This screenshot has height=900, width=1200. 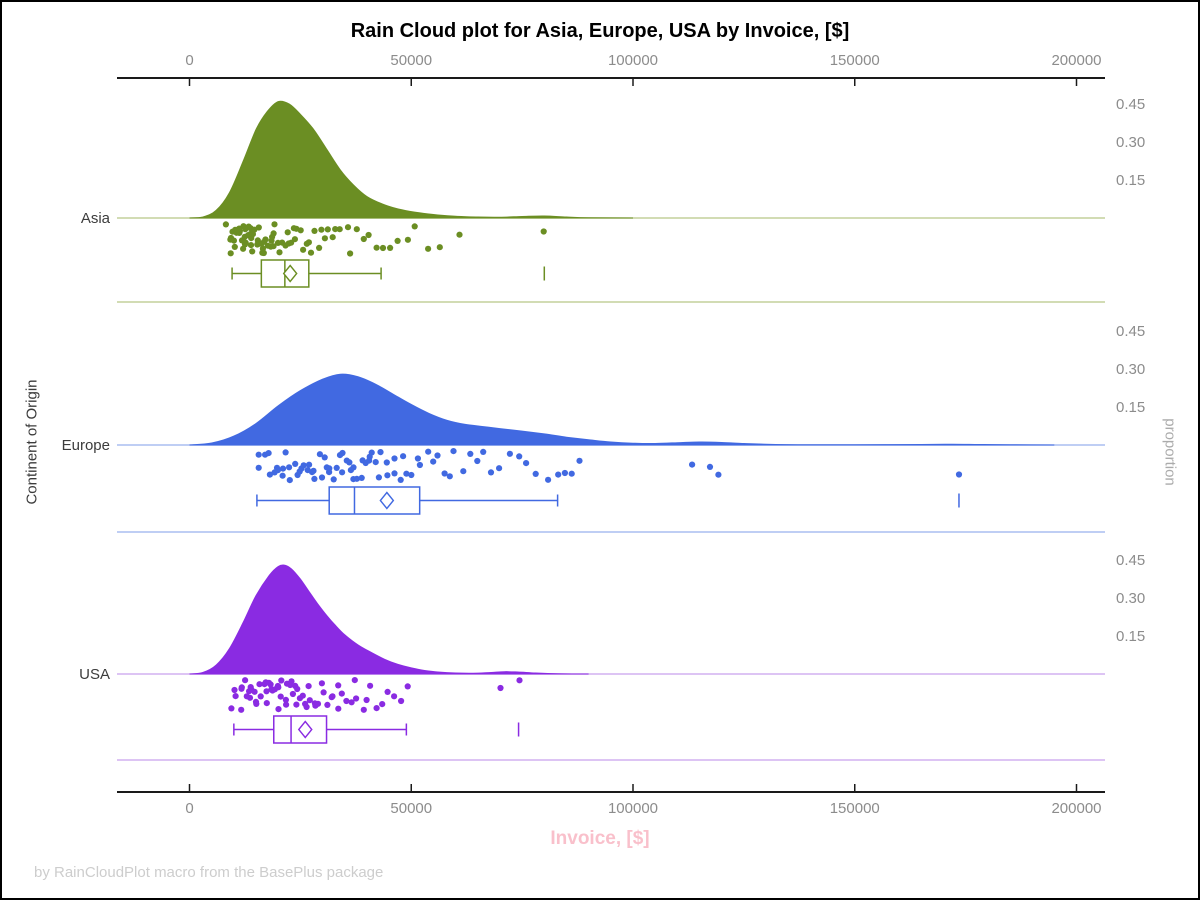 What do you see at coordinates (387, 500) in the screenshot?
I see `mean-diamond-europe` at bounding box center [387, 500].